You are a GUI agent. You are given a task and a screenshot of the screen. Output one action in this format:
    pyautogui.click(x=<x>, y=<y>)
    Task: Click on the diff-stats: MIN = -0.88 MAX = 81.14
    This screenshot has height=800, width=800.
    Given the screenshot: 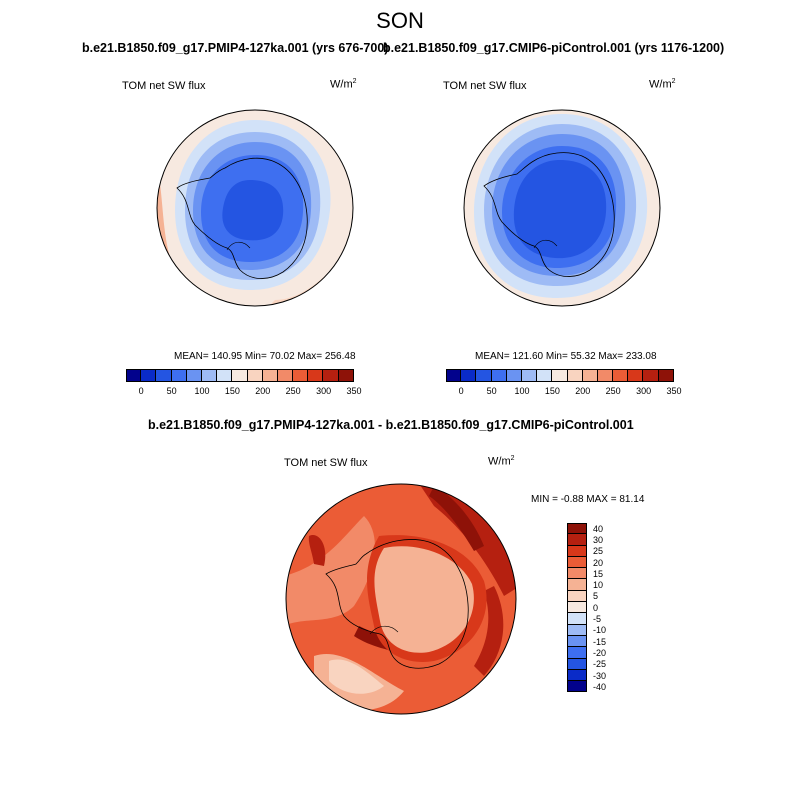 What is the action you would take?
    pyautogui.click(x=588, y=499)
    